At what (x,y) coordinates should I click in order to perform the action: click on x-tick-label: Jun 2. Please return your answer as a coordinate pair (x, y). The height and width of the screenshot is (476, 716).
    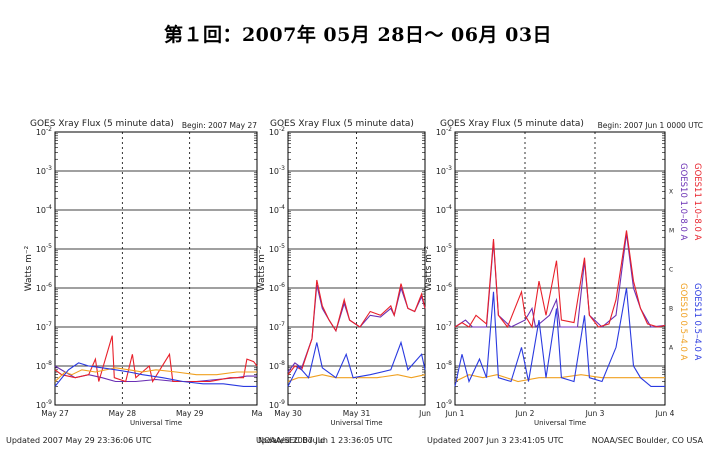
    Looking at the image, I should click on (525, 413).